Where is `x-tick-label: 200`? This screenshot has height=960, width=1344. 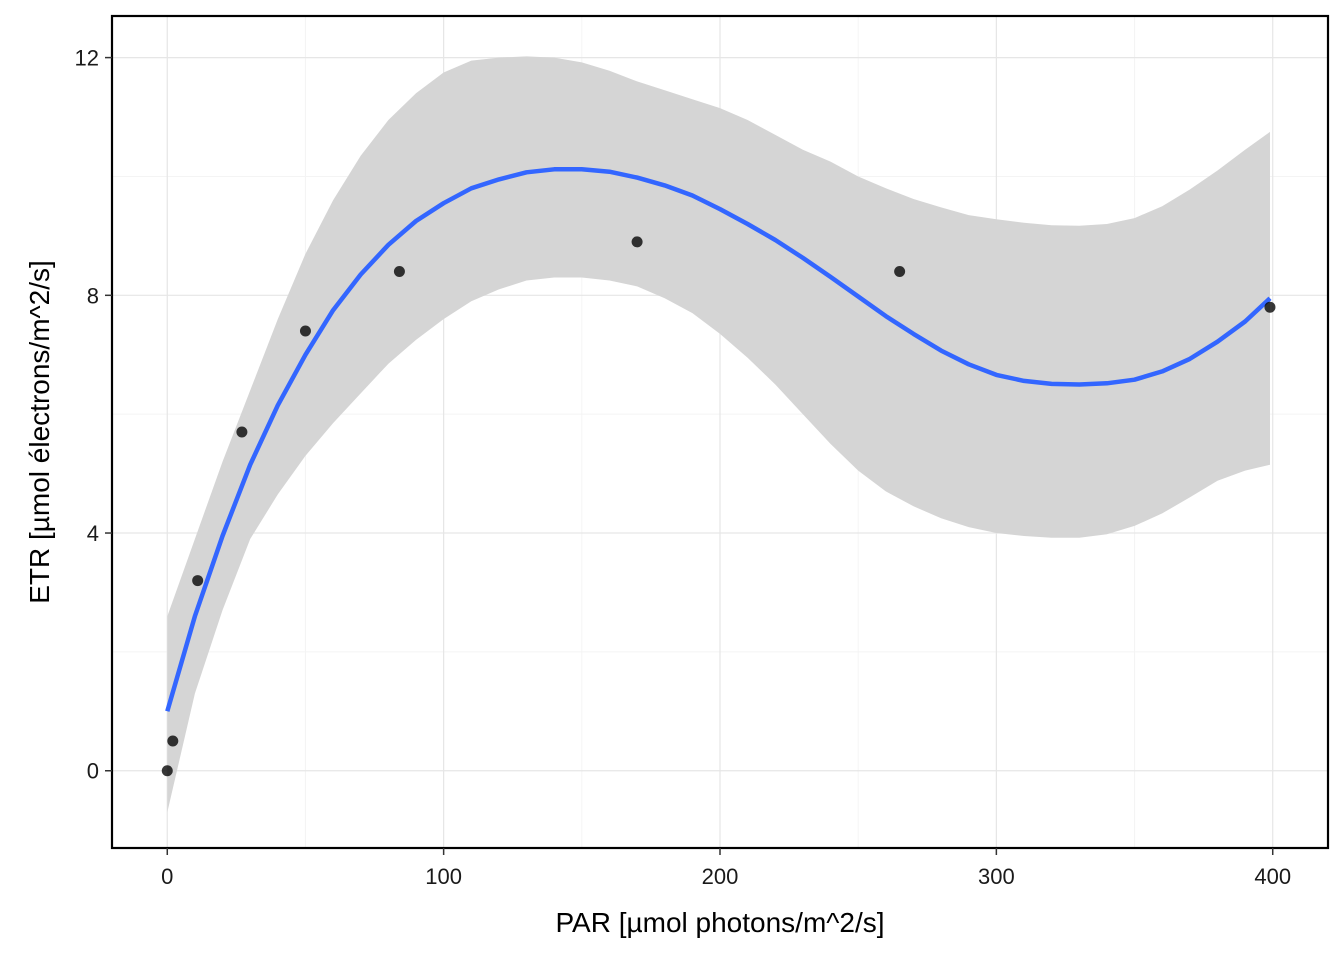
x-tick-label: 200 is located at coordinates (720, 876).